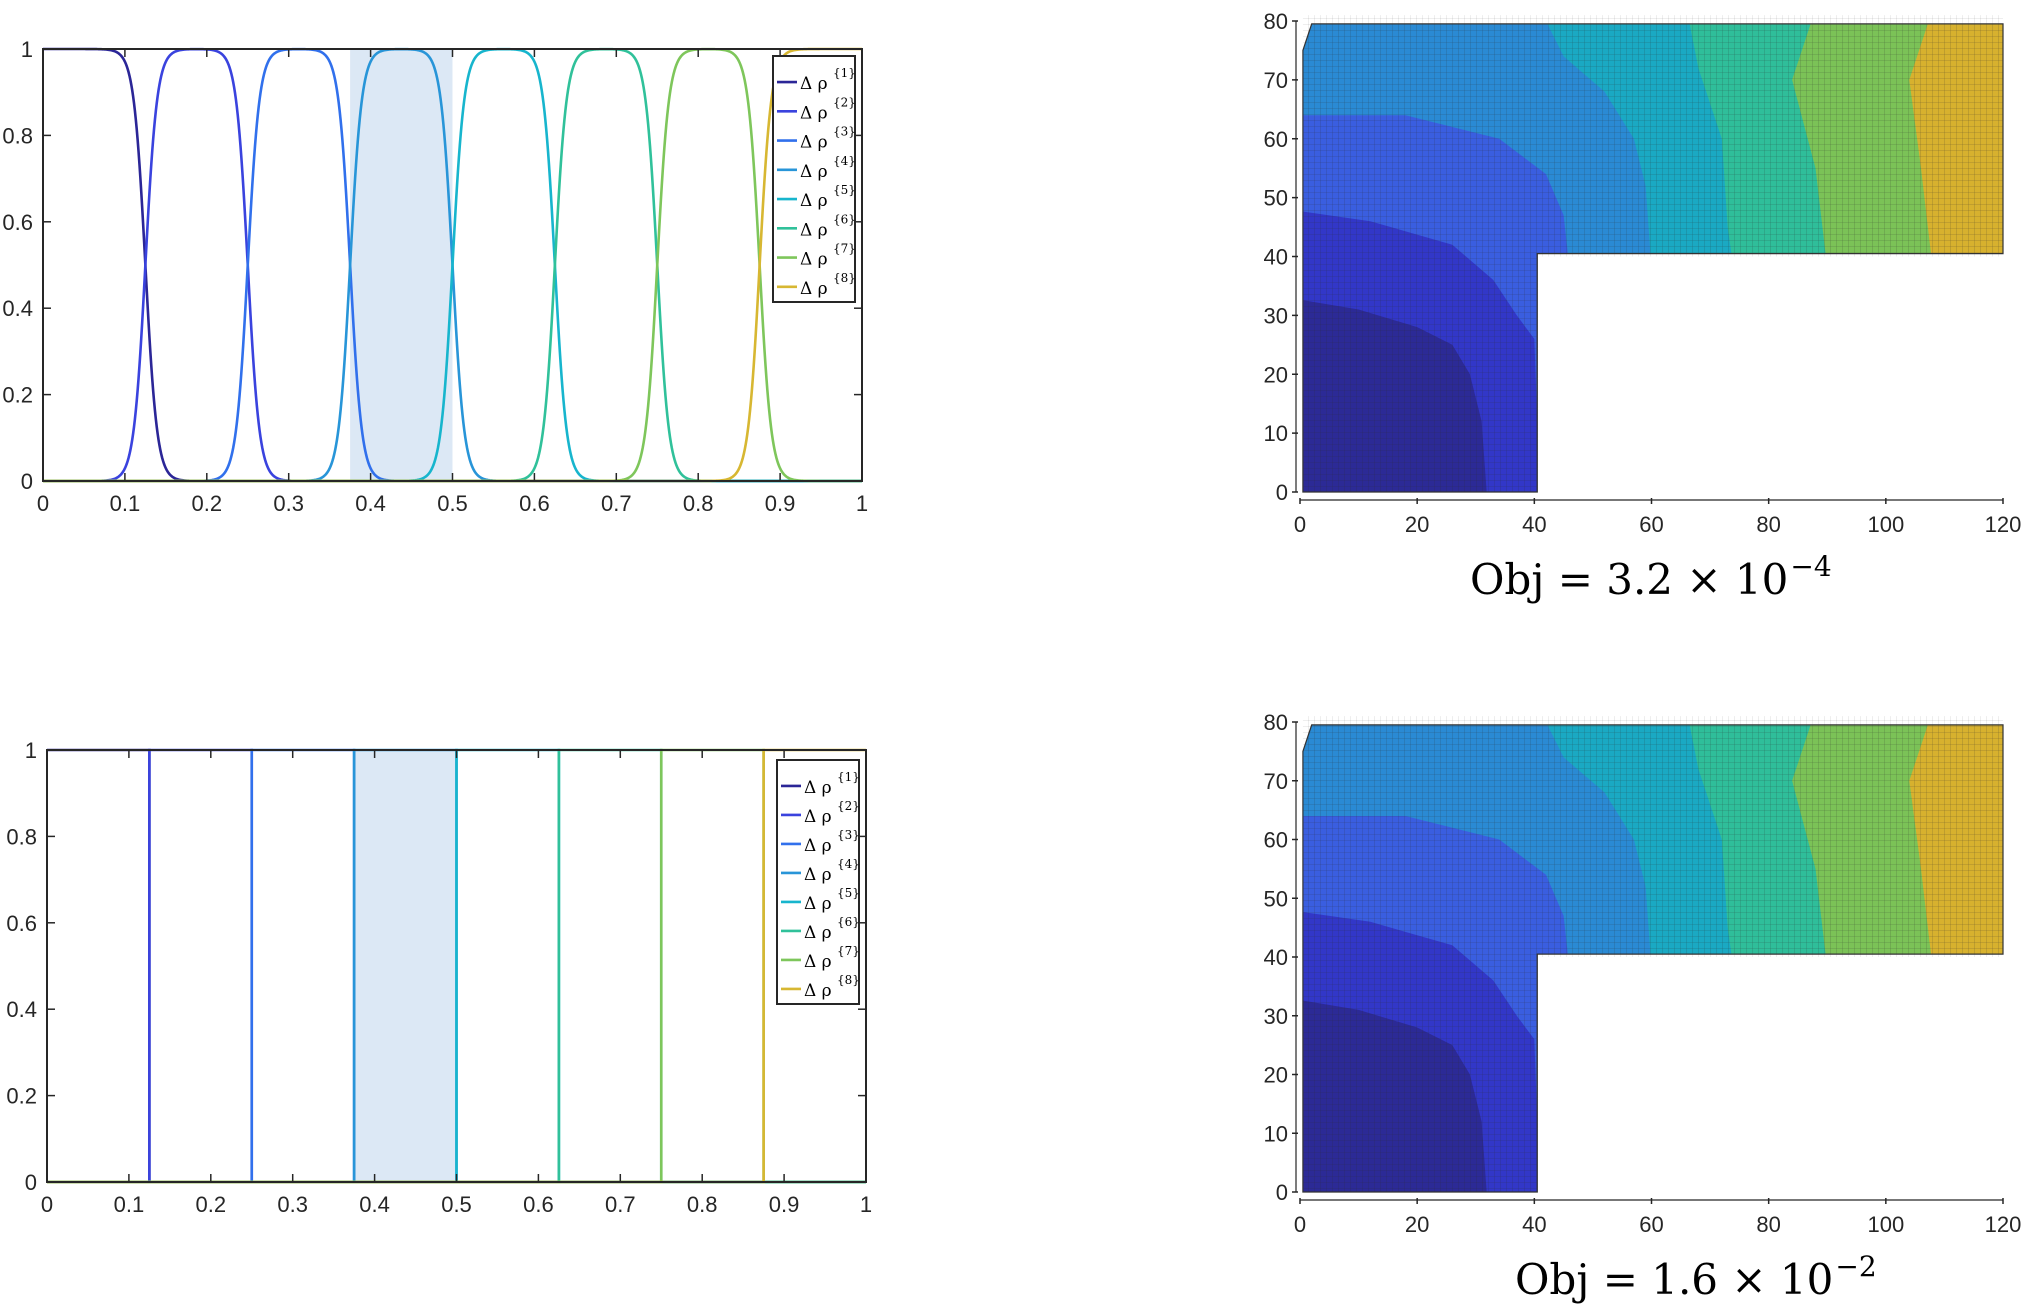 This screenshot has height=1304, width=2031. Describe the element at coordinates (1276, 198) in the screenshot. I see `y-tick-label: 50` at that location.